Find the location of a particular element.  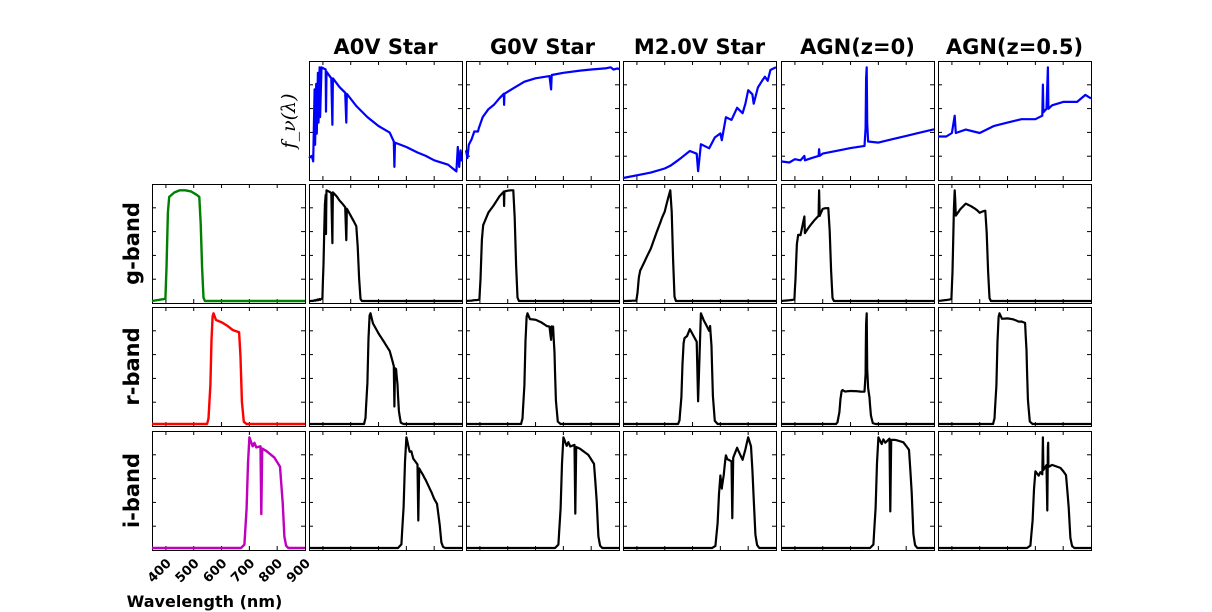

spectrum-ylabel: f_ν(λ) is located at coordinates (289, 122).